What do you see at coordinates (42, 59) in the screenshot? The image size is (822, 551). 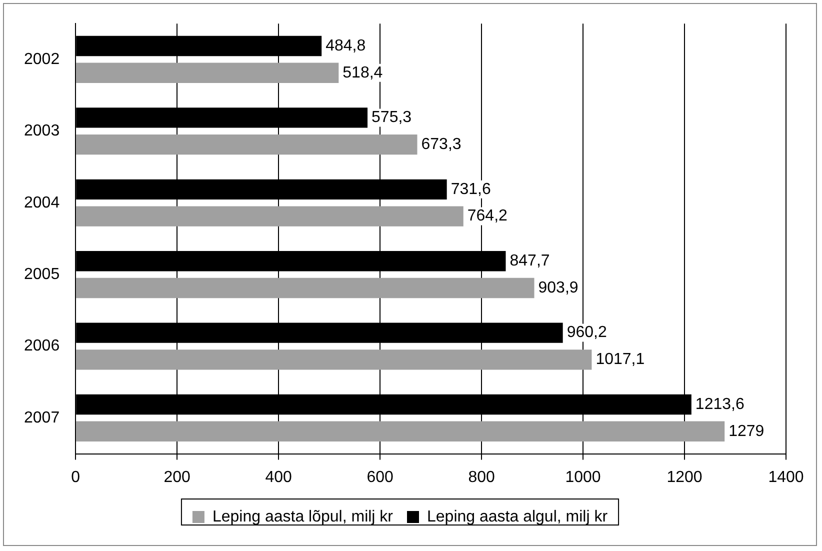 I see `y-tick-label: 2002` at bounding box center [42, 59].